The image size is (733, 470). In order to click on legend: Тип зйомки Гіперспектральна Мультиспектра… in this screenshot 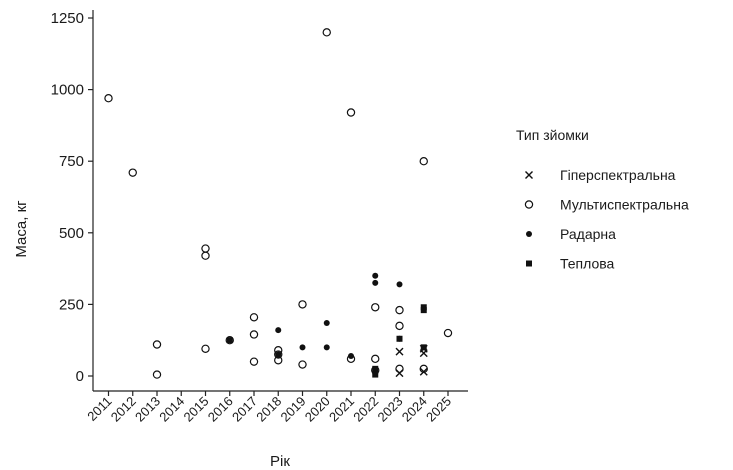, I will do `click(602, 199)`.